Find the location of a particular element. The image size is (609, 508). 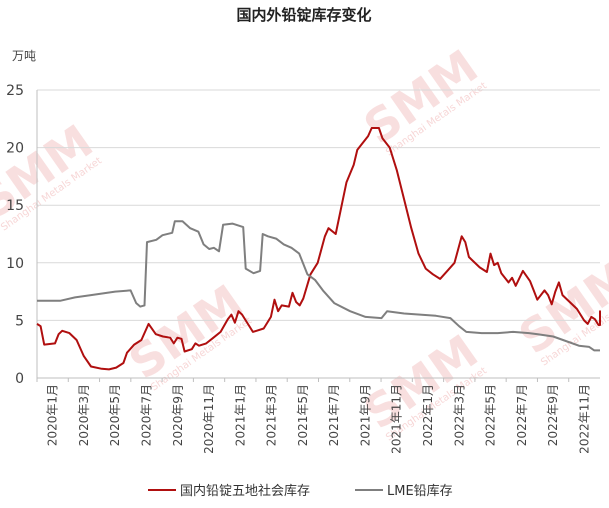

y-axis-unit: 万吨 is located at coordinates (24, 56).